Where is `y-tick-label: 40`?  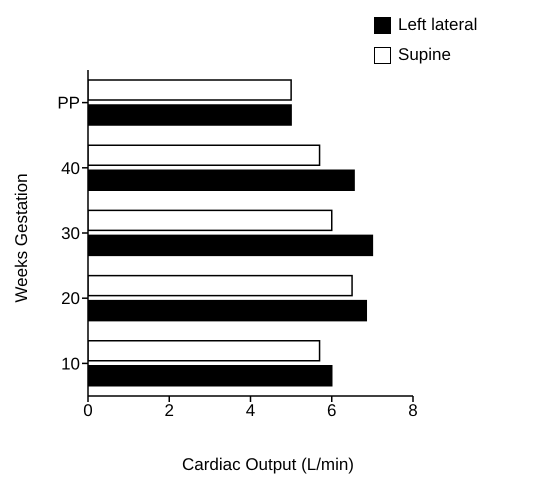 y-tick-label: 40 is located at coordinates (70, 168).